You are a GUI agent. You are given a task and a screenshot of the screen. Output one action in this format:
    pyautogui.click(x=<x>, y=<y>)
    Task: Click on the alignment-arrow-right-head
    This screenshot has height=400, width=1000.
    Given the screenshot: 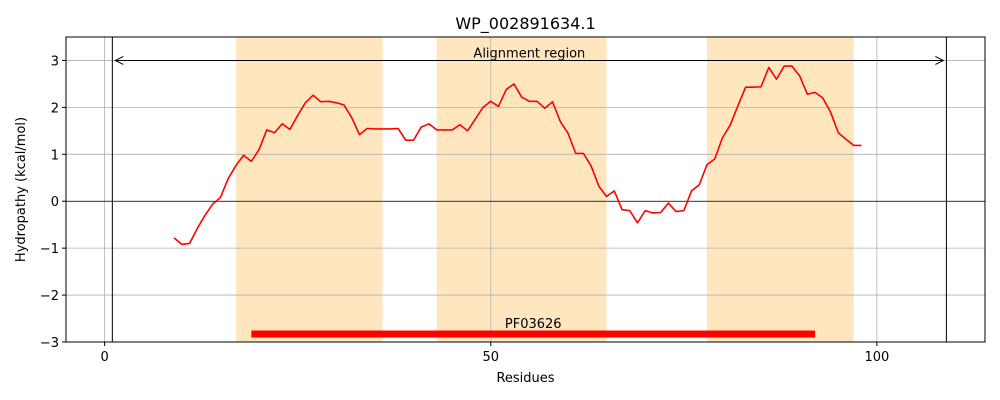 What is the action you would take?
    pyautogui.click(x=940, y=60)
    